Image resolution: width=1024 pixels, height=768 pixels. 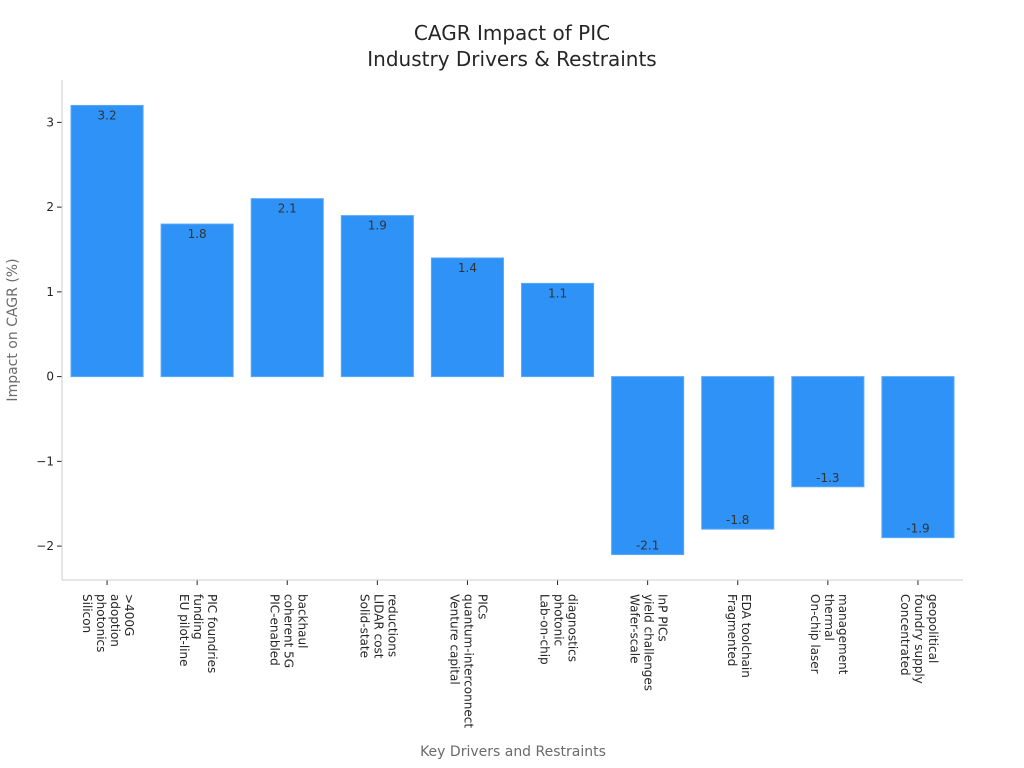 I want to click on x-category-label-line: thermal, so click(x=829, y=617).